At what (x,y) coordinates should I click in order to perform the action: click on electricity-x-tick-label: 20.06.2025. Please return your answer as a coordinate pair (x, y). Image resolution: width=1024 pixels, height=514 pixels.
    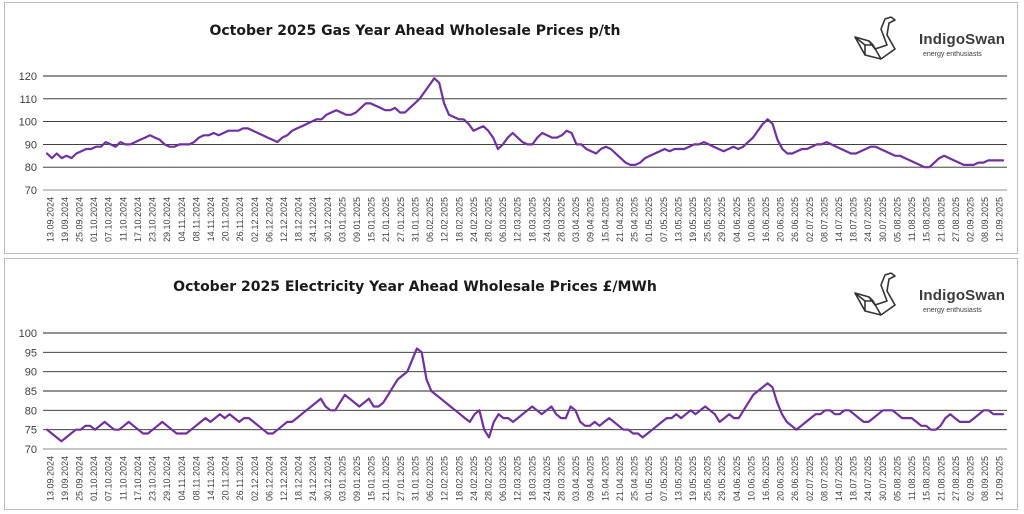
    Looking at the image, I should click on (781, 478).